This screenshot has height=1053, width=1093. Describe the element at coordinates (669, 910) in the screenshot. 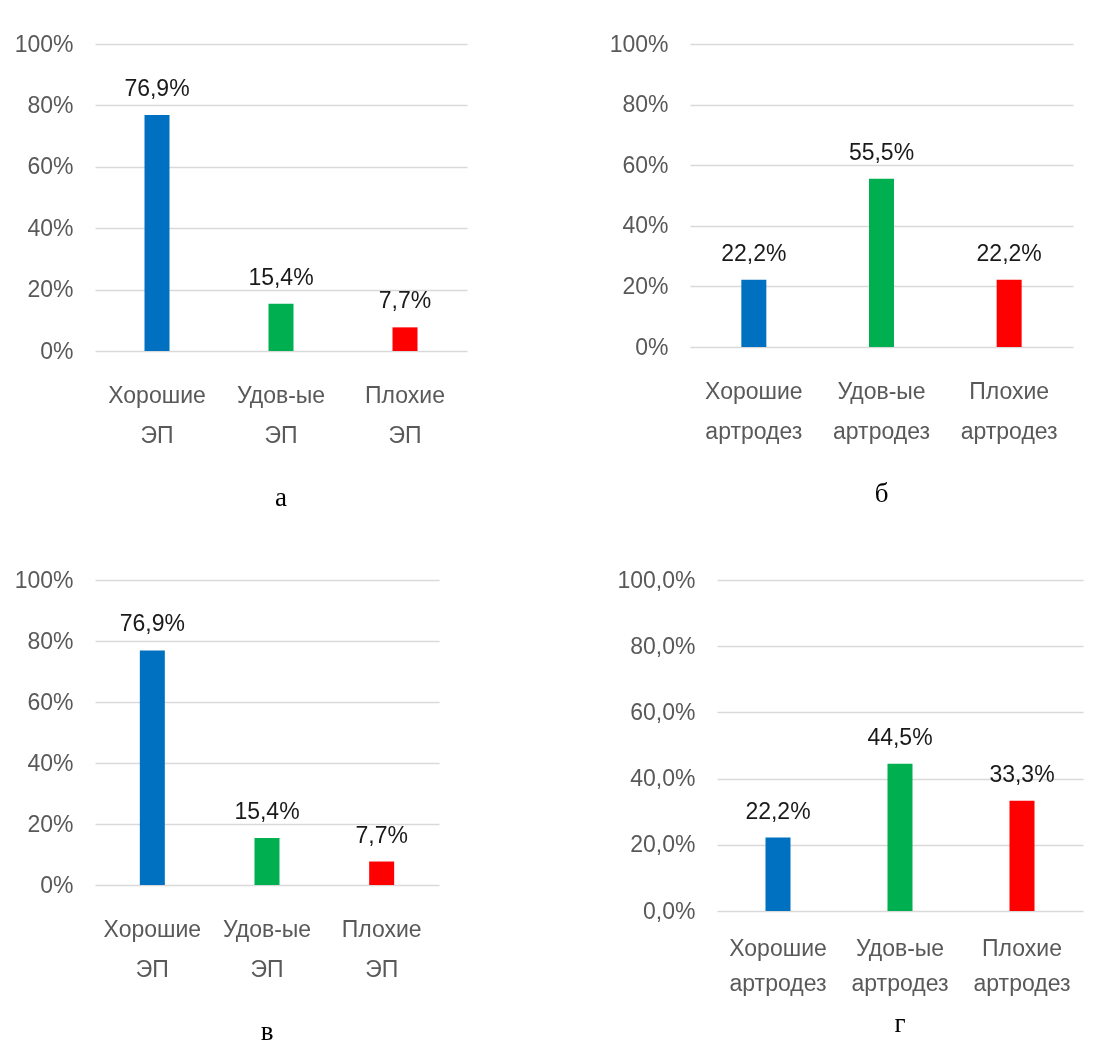

I see `y-tick-label: 0,0%` at that location.